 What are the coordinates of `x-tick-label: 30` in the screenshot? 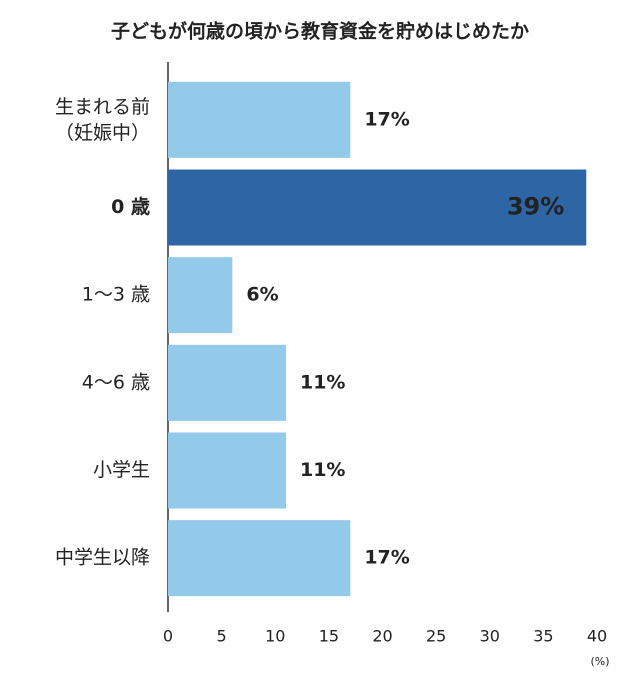 It's located at (490, 636).